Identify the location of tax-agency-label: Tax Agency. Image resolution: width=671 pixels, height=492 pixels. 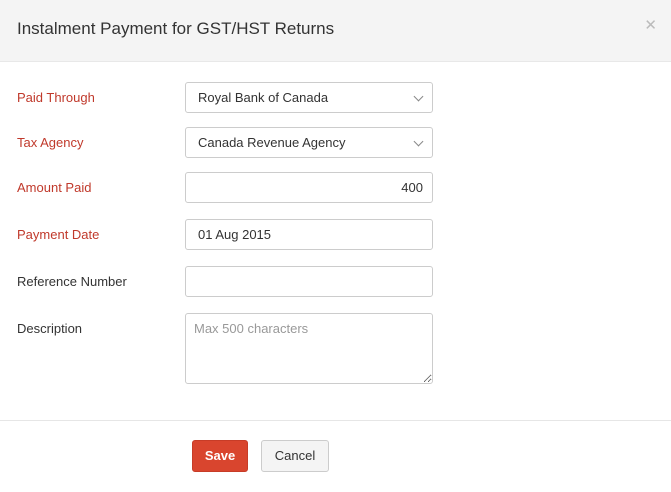
(50, 142).